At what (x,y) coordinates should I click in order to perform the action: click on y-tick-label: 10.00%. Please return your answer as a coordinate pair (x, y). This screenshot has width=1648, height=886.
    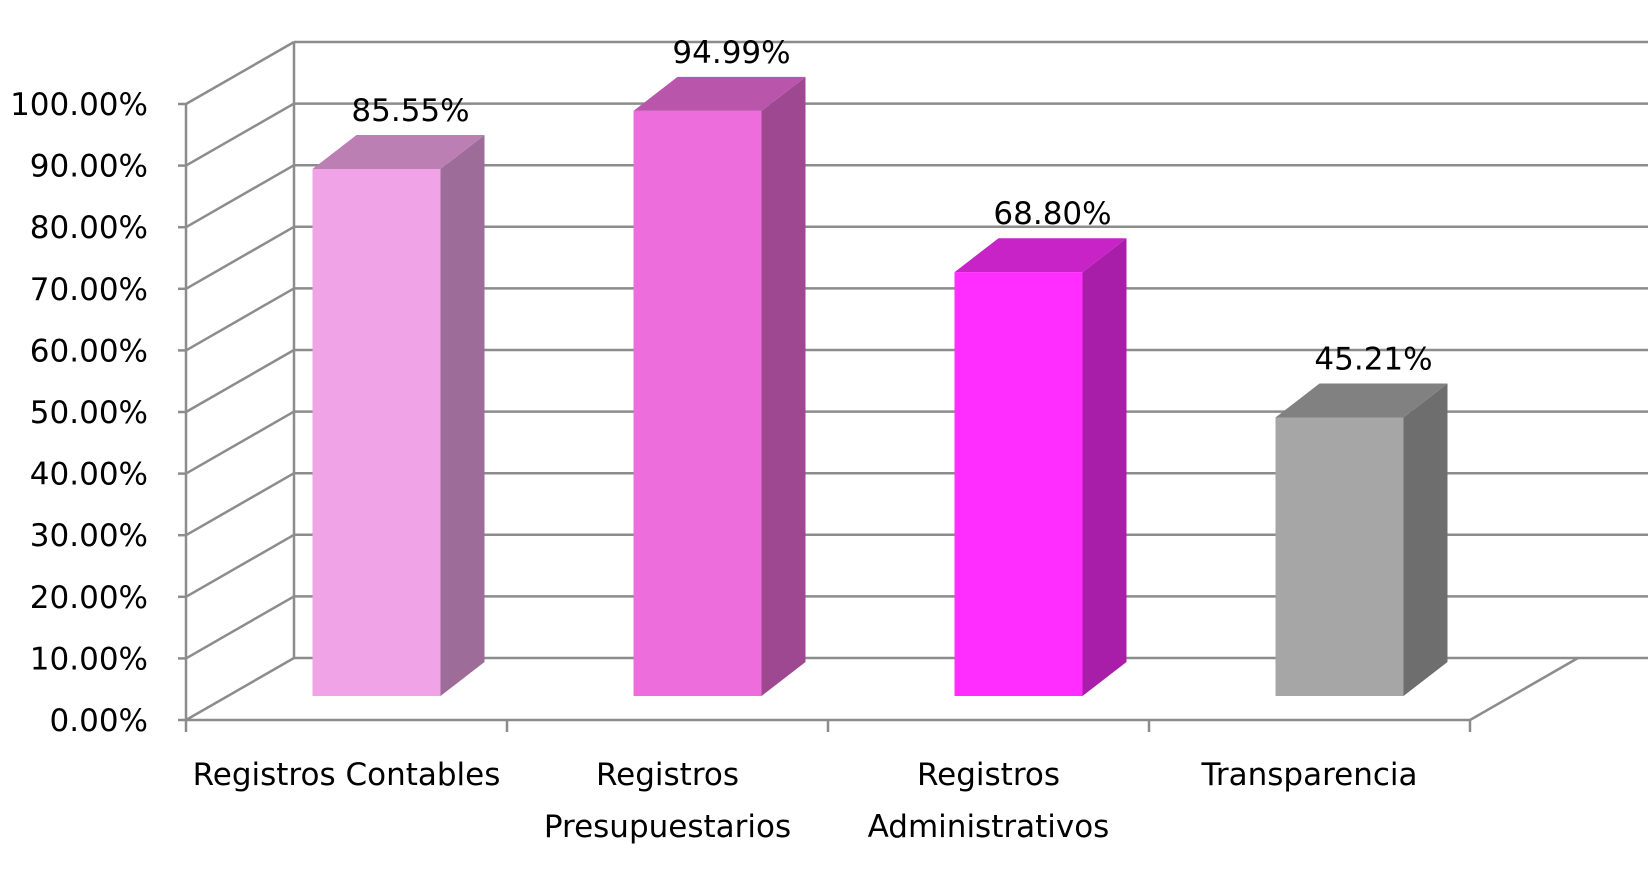
    Looking at the image, I should click on (89, 659).